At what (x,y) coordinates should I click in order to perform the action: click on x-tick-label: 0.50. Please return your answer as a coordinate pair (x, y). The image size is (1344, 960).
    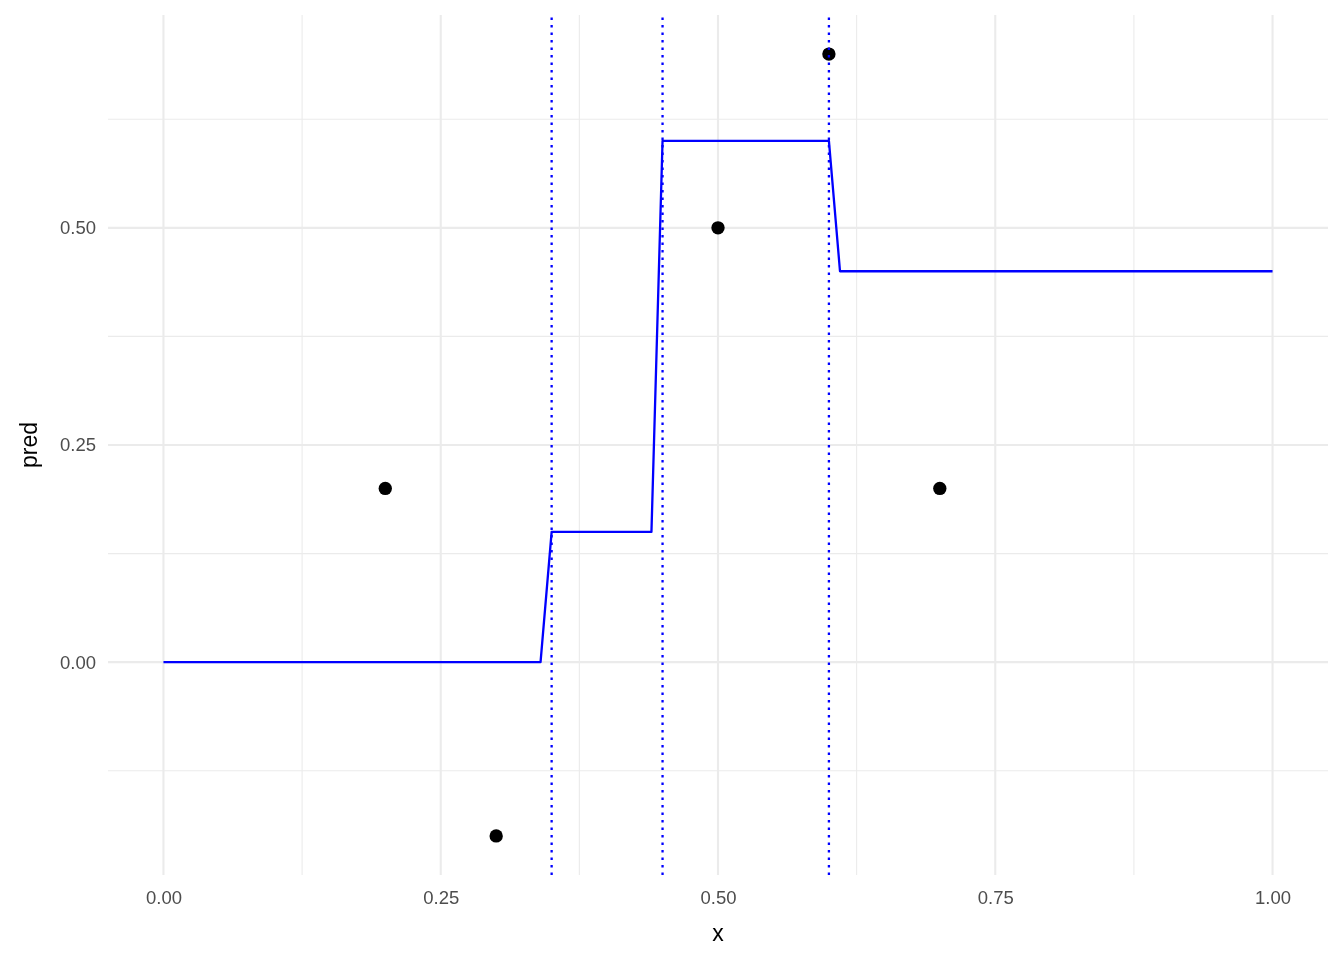
    Looking at the image, I should click on (718, 898).